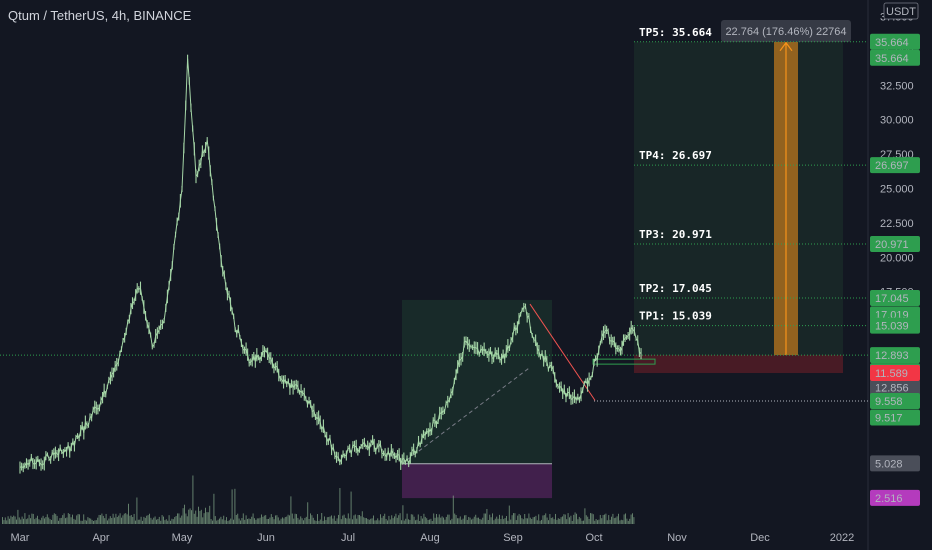 This screenshot has width=932, height=550. I want to click on price-axis-label: 15.039, so click(895, 325).